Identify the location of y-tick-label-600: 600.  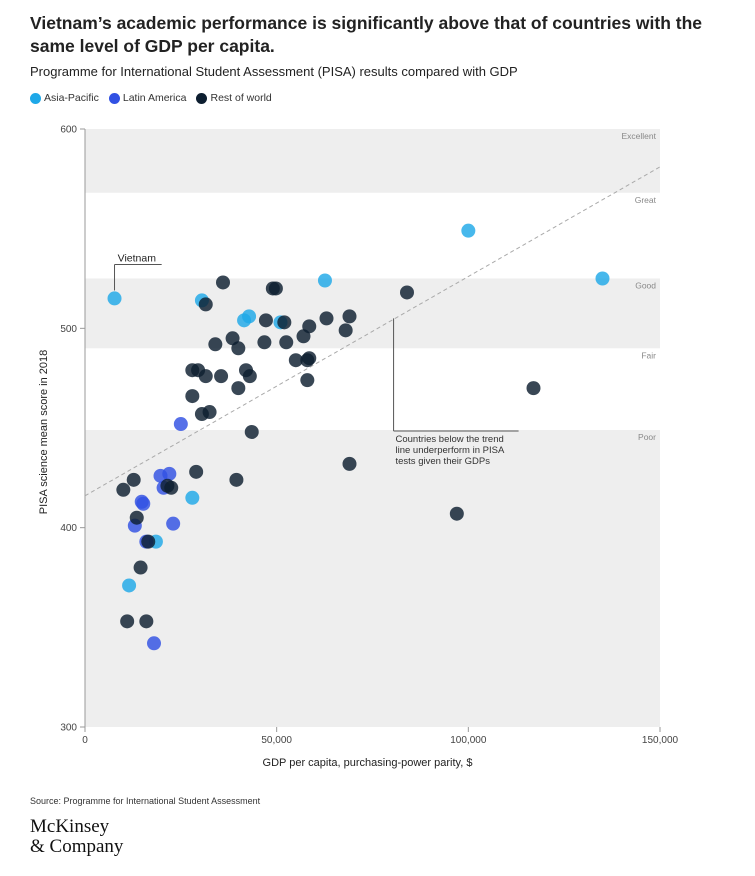
(68, 130).